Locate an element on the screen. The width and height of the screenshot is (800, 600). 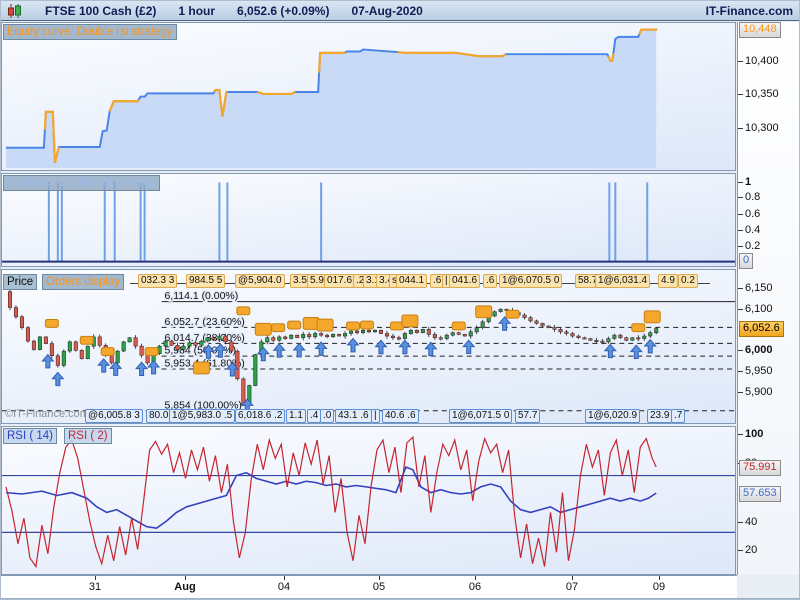
order-tag: 1@6,071.5 0 is located at coordinates (481, 416).